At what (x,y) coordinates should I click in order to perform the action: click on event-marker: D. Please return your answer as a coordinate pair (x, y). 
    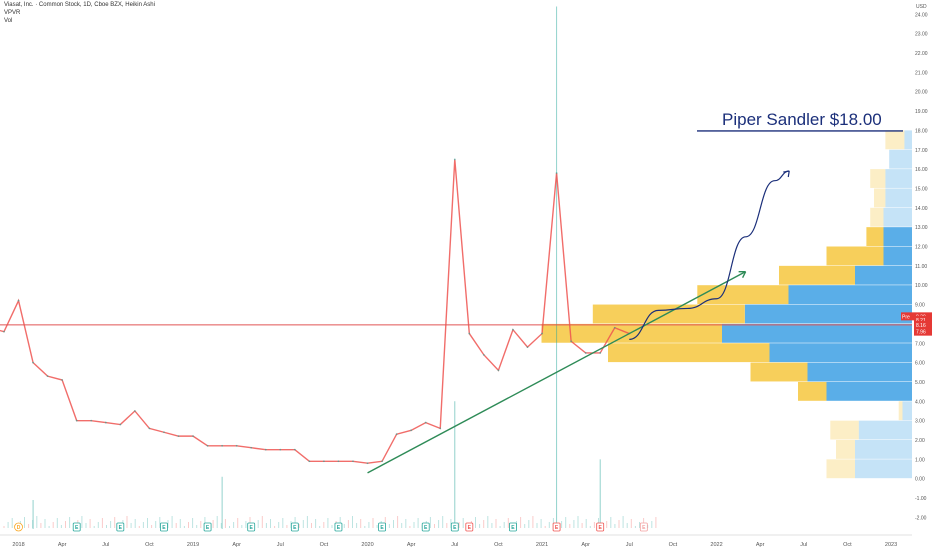
    Looking at the image, I should click on (18, 527).